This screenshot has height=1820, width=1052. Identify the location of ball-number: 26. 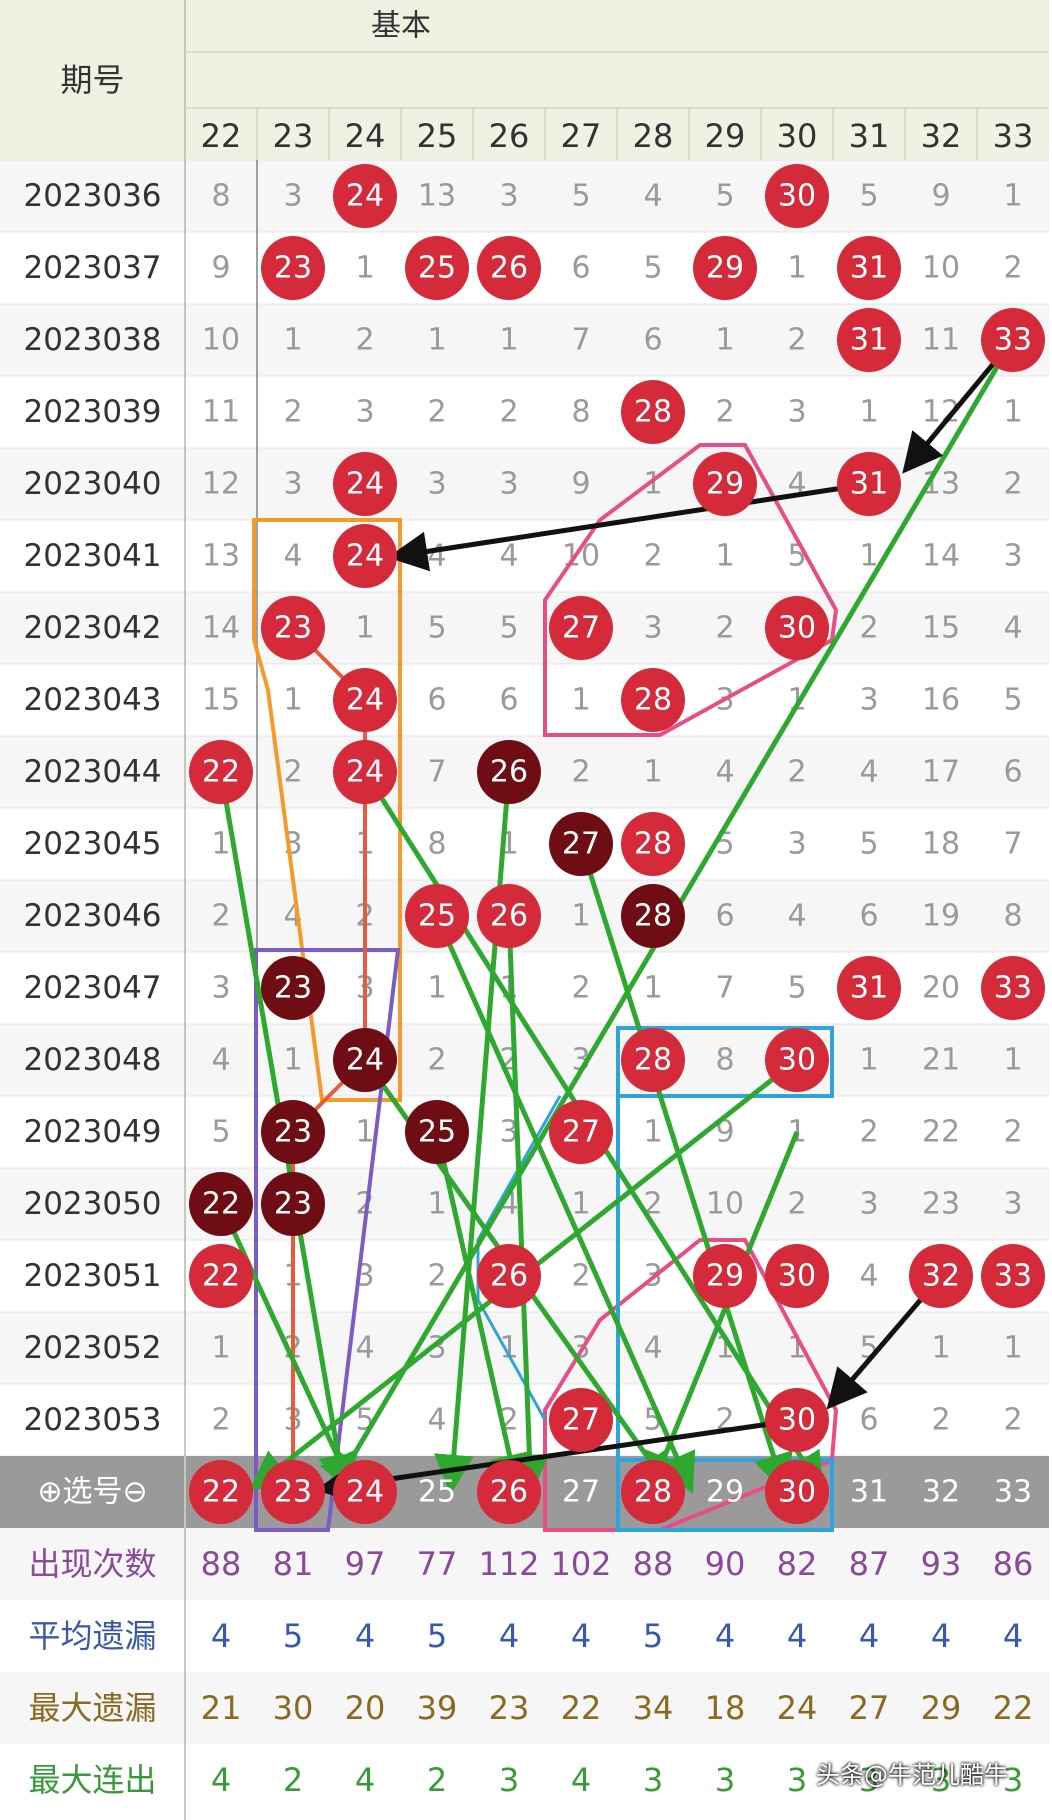
(509, 772).